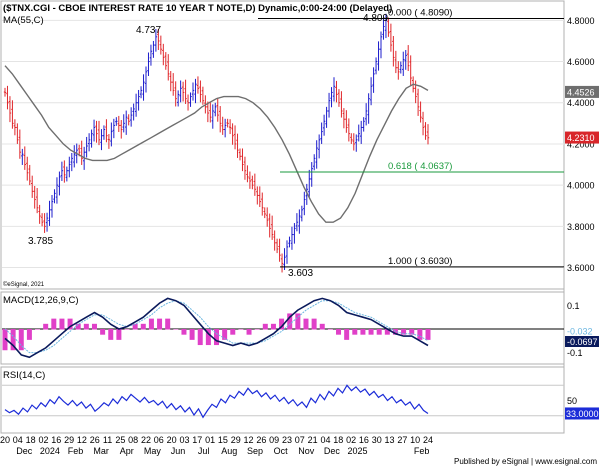 This screenshot has height=473, width=600. Describe the element at coordinates (178, 451) in the screenshot. I see `month-label: Jun` at that location.